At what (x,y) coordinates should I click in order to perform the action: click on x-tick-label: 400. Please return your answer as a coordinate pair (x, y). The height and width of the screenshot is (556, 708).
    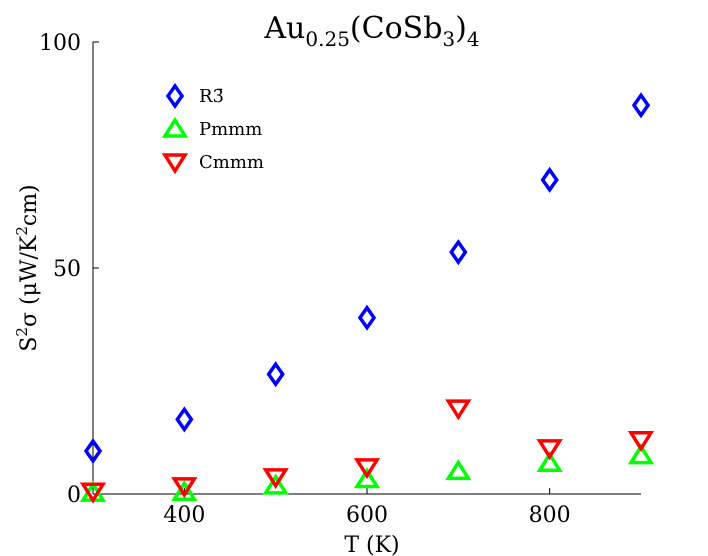
    Looking at the image, I should click on (184, 515).